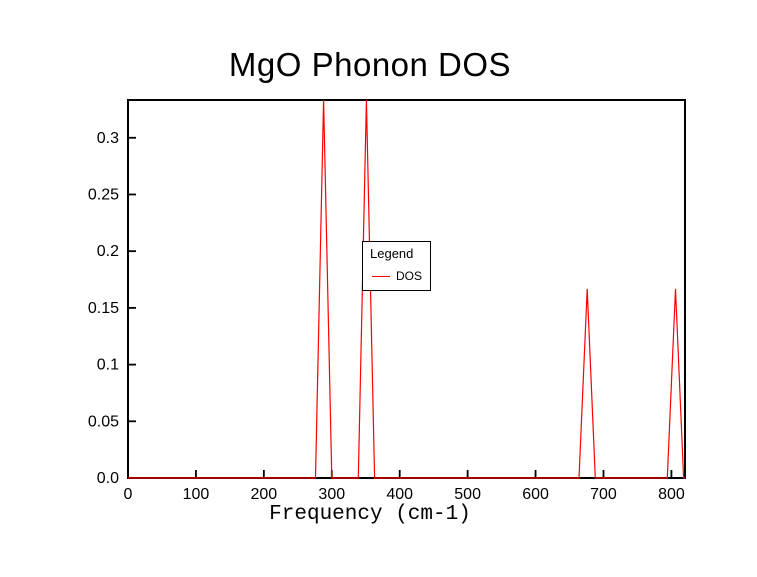 This screenshot has width=757, height=577. I want to click on y-tick-label: 0.1, so click(108, 365).